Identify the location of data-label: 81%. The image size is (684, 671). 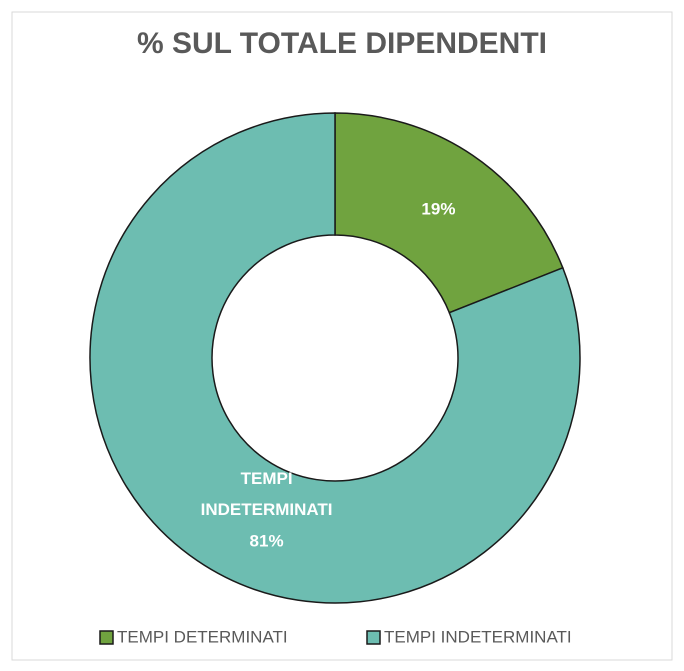
(267, 541).